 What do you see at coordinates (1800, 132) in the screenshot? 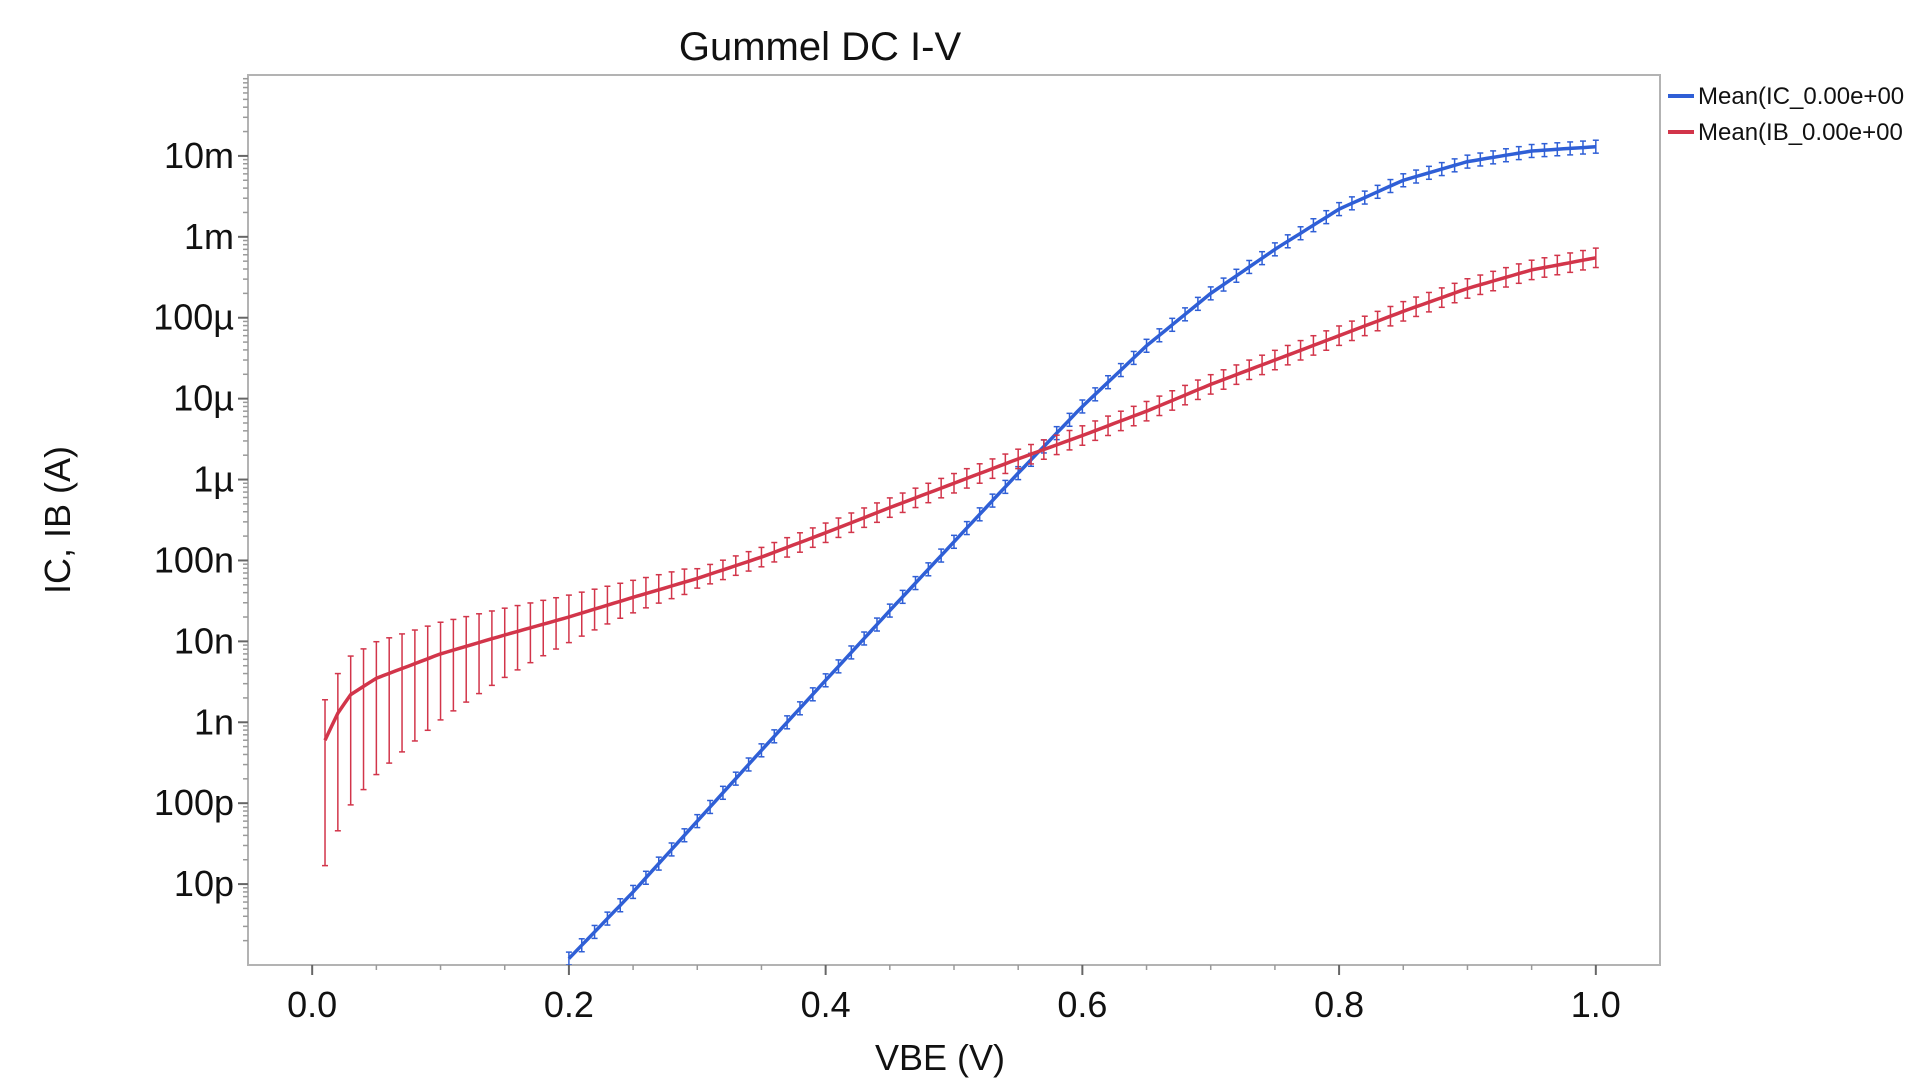
I see `legend-label: Mean(IB_0.00e+00` at bounding box center [1800, 132].